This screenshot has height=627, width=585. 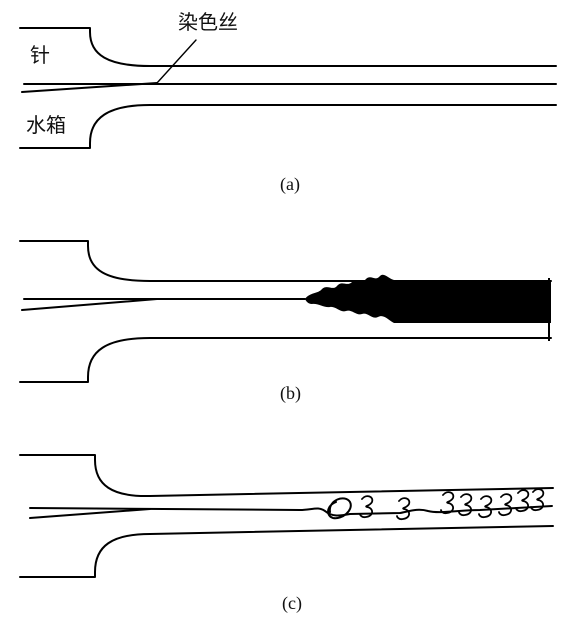 I want to click on panel-c-needle, so click(x=90, y=513).